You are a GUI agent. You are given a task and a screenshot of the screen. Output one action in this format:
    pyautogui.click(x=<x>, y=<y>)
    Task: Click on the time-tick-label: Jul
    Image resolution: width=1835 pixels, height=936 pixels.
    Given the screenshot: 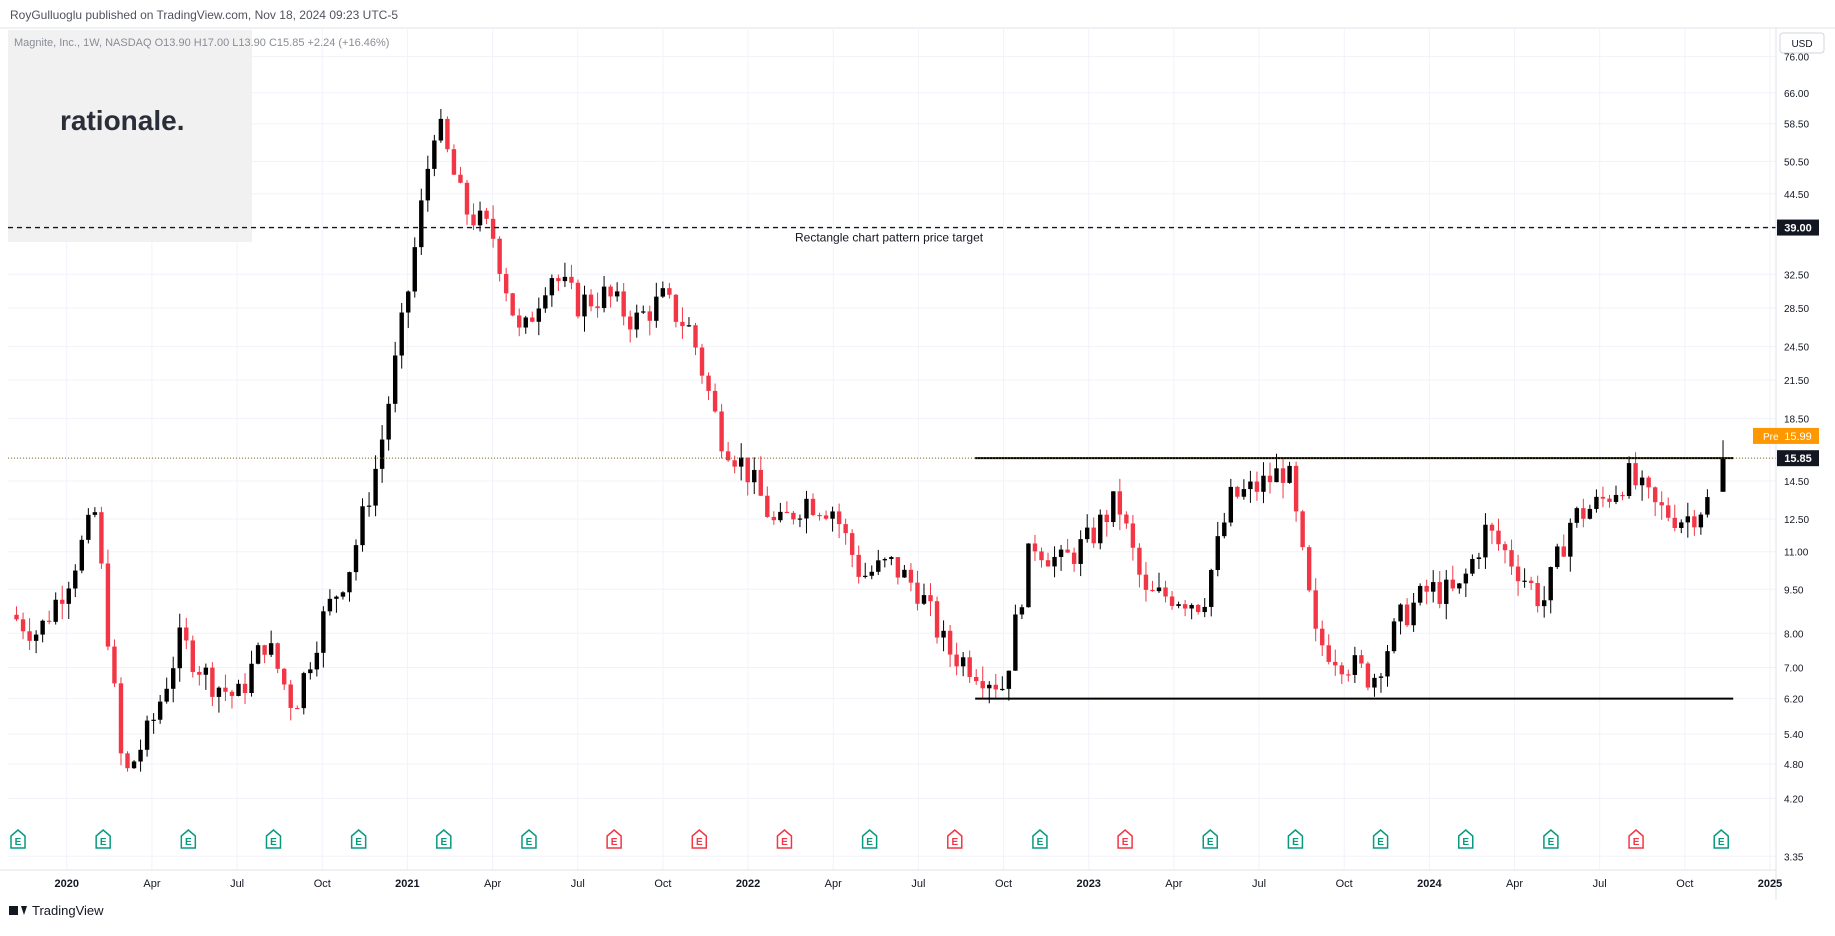 What is the action you would take?
    pyautogui.click(x=918, y=884)
    